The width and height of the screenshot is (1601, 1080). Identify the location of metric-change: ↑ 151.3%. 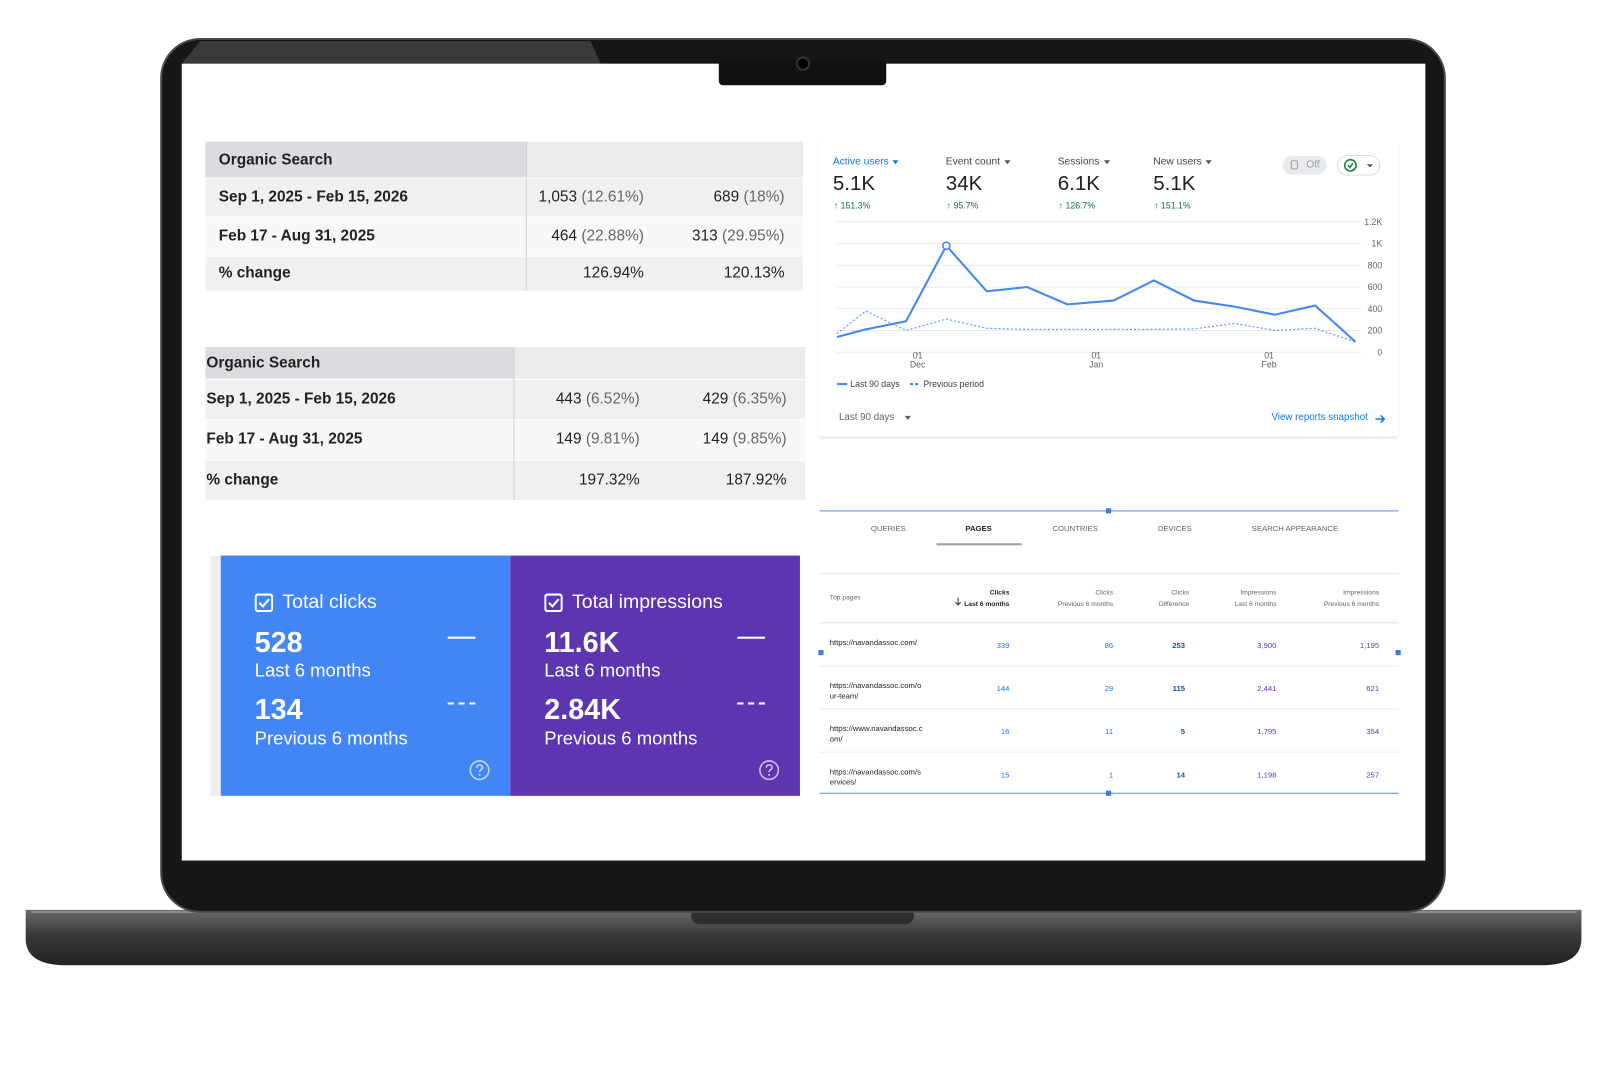
(852, 205).